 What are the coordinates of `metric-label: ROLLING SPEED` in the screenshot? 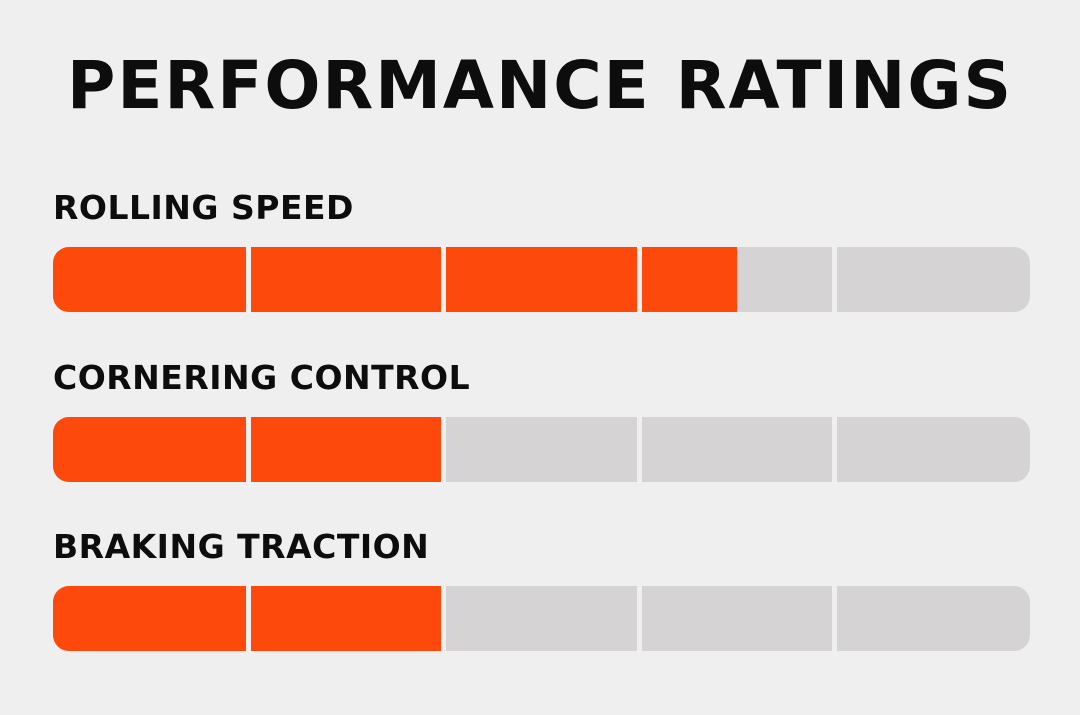 It's located at (203, 207).